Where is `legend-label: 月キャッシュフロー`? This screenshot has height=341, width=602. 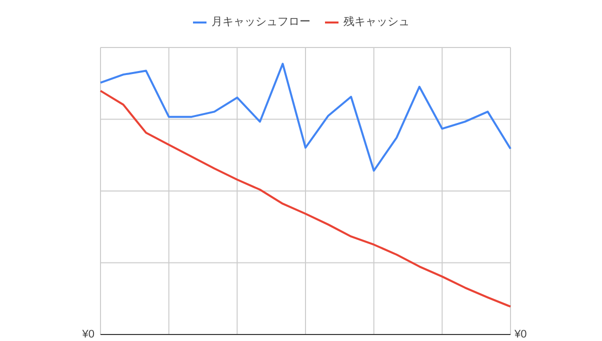 legend-label: 月キャッシュフロー is located at coordinates (261, 21).